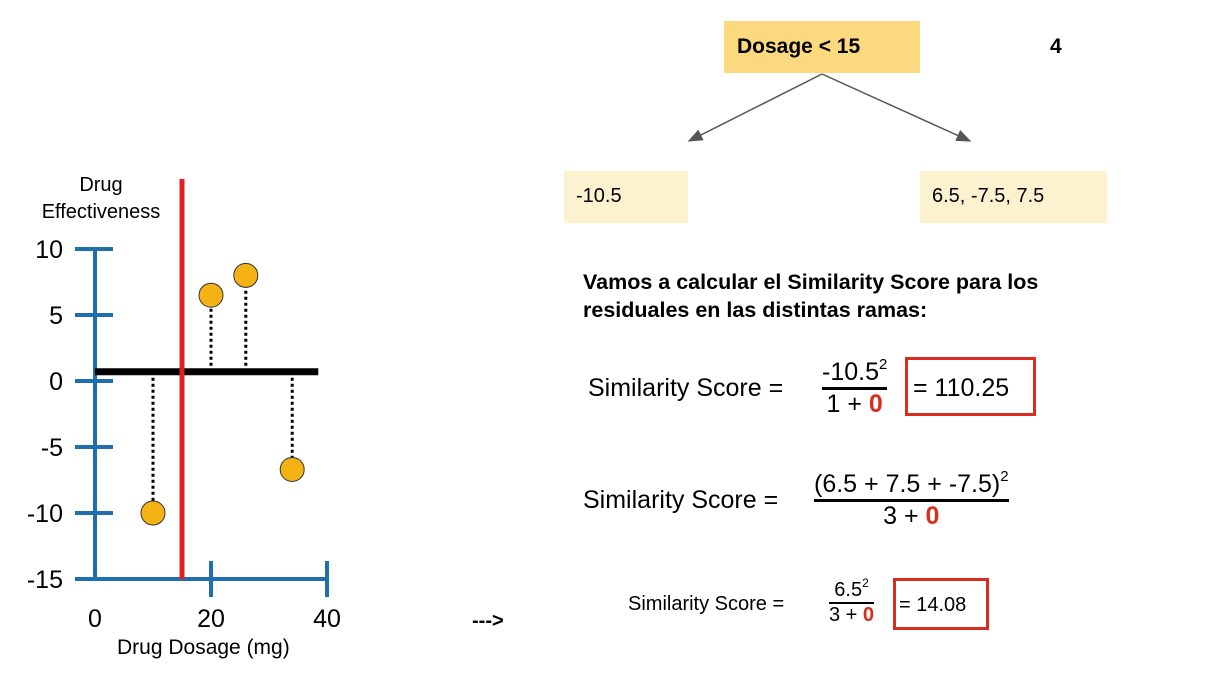  I want to click on formula-2-denominator: 3 + 0, so click(911, 516).